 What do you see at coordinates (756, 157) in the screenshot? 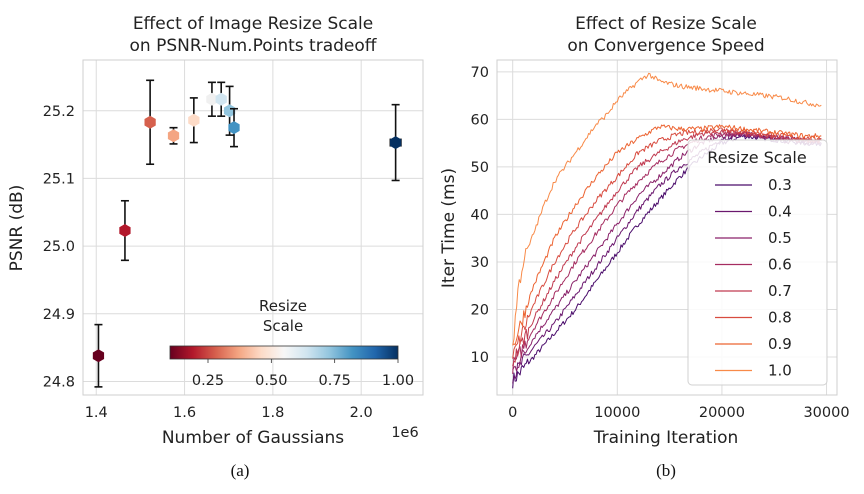
I see `legend-title: Resize Scale` at bounding box center [756, 157].